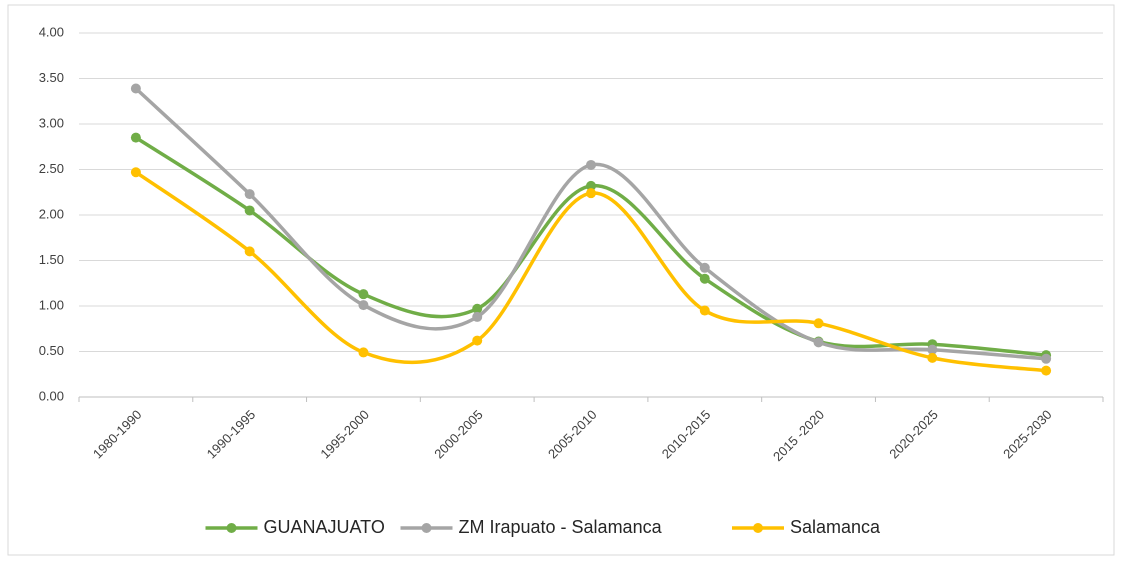  I want to click on y-tick-label: 4.00, so click(51, 31).